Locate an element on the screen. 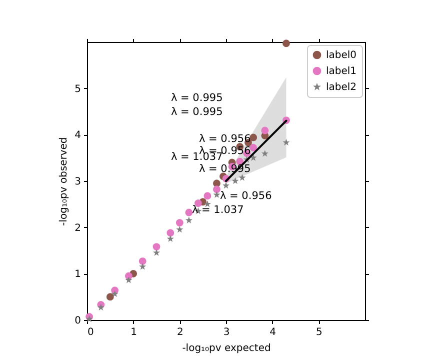 The width and height of the screenshot is (440, 360). y-tick-label: 5 is located at coordinates (77, 89).